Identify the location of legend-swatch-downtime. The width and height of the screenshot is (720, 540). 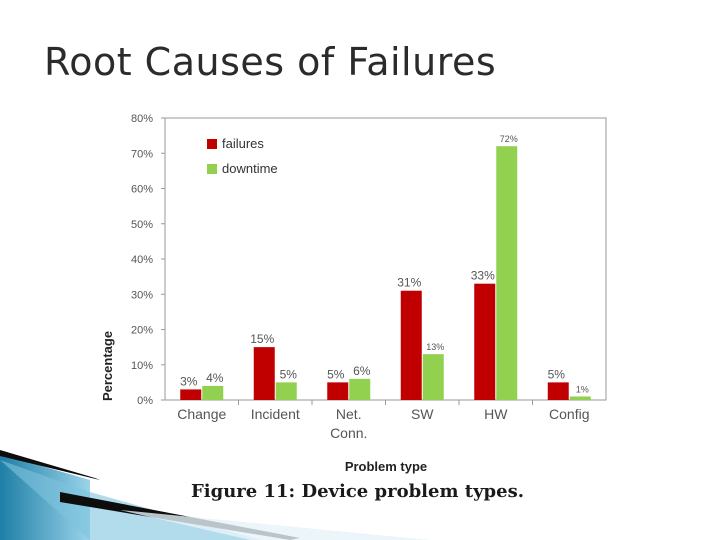
(212, 169).